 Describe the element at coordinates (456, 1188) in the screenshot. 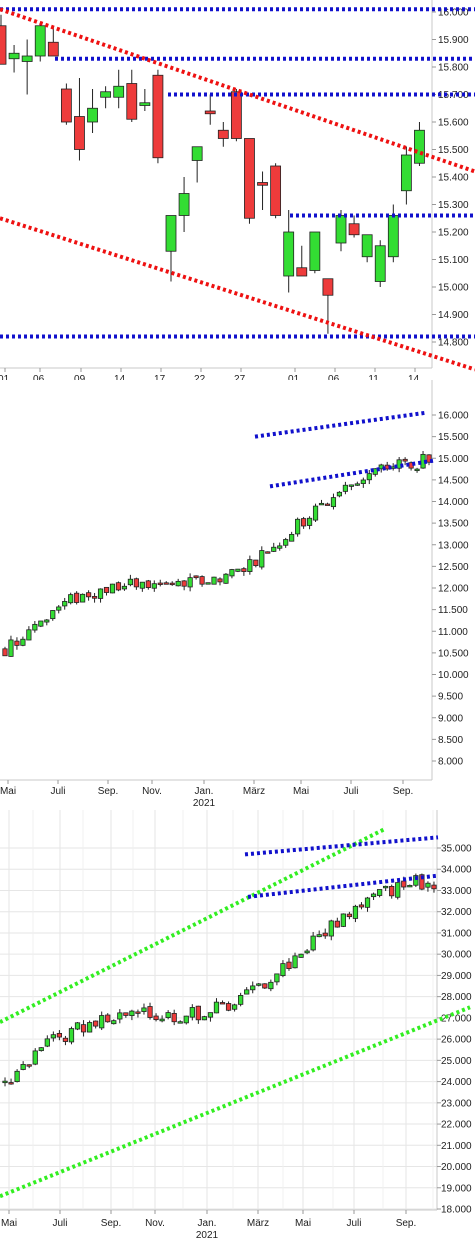

I see `y-tick-label: 19.000` at that location.